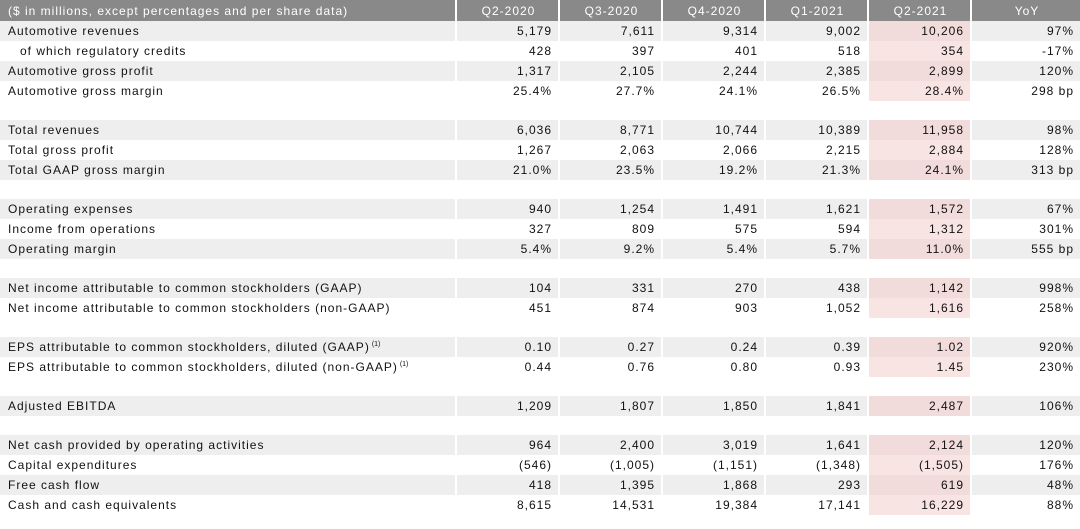 The height and width of the screenshot is (529, 1080). What do you see at coordinates (73, 465) in the screenshot?
I see `row-label-text: Capital expenditures` at bounding box center [73, 465].